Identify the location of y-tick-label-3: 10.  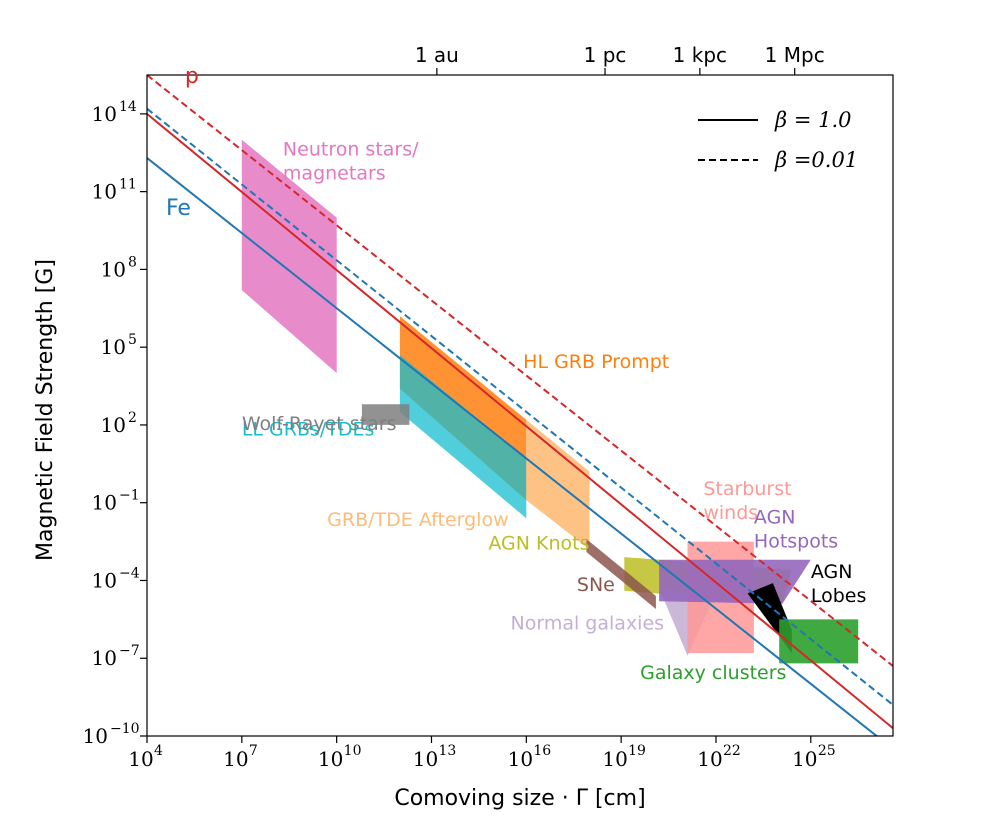
(104, 503).